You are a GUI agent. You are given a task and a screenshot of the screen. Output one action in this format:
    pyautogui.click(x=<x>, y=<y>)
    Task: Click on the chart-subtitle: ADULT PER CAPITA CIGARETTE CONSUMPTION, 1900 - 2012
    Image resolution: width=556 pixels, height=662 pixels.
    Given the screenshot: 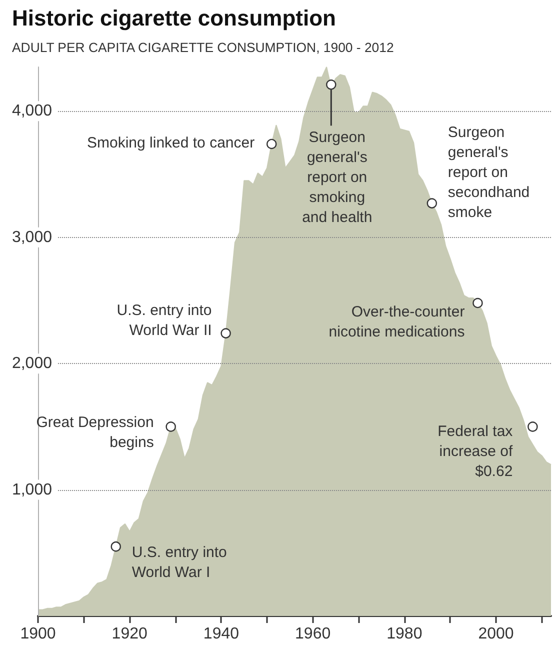 What is the action you would take?
    pyautogui.click(x=203, y=47)
    